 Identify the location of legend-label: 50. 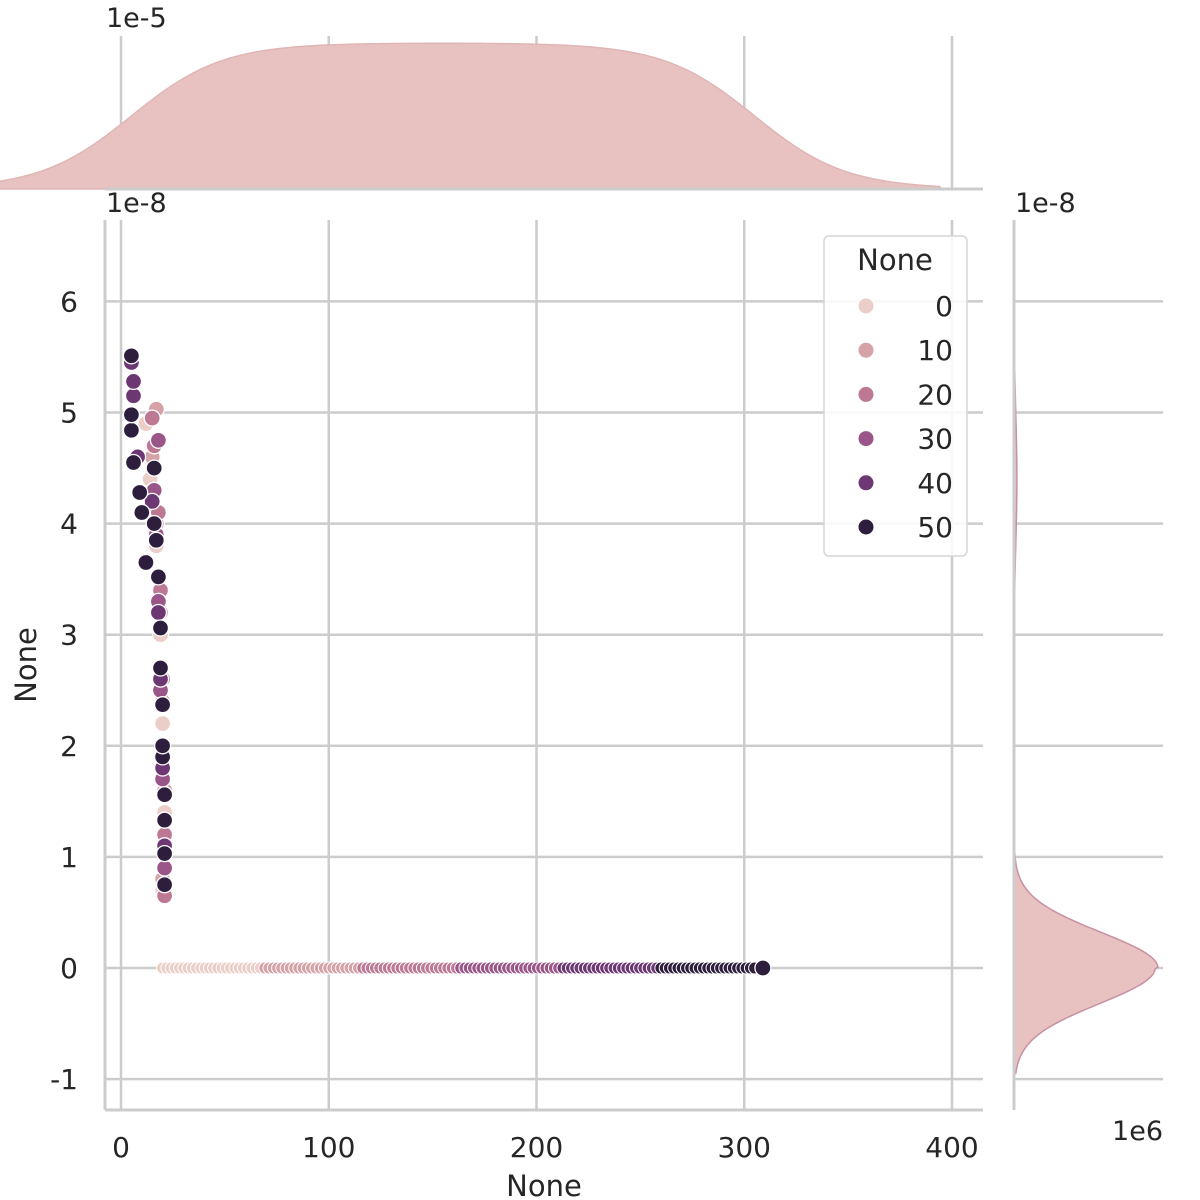
(935, 527).